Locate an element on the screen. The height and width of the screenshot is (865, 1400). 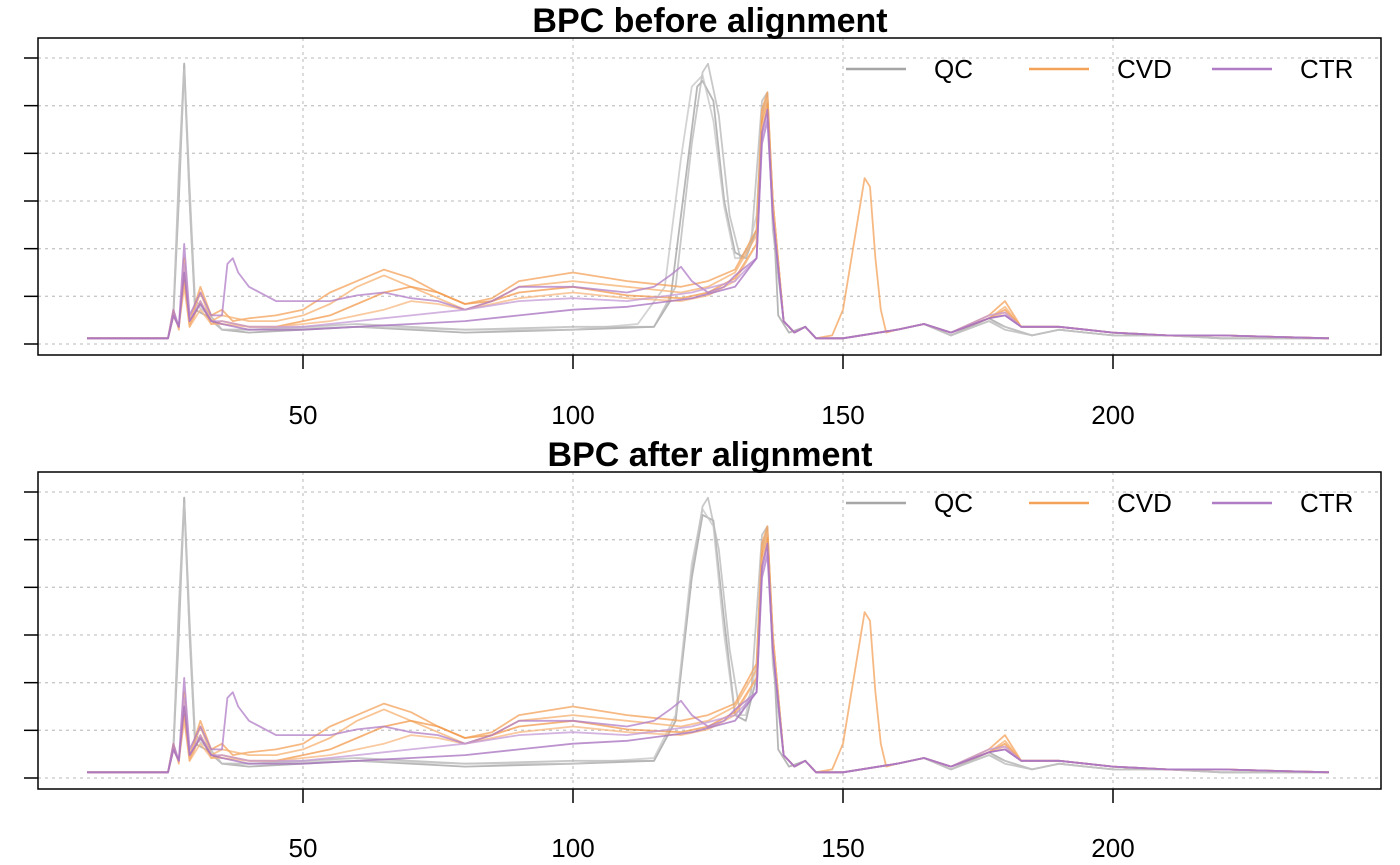
x-ticks-after: 50 100 150 200 is located at coordinates (712, 826).